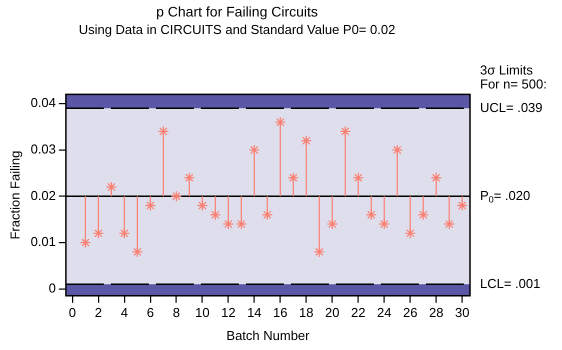  What do you see at coordinates (462, 312) in the screenshot?
I see `x-tick-label: 30` at bounding box center [462, 312].